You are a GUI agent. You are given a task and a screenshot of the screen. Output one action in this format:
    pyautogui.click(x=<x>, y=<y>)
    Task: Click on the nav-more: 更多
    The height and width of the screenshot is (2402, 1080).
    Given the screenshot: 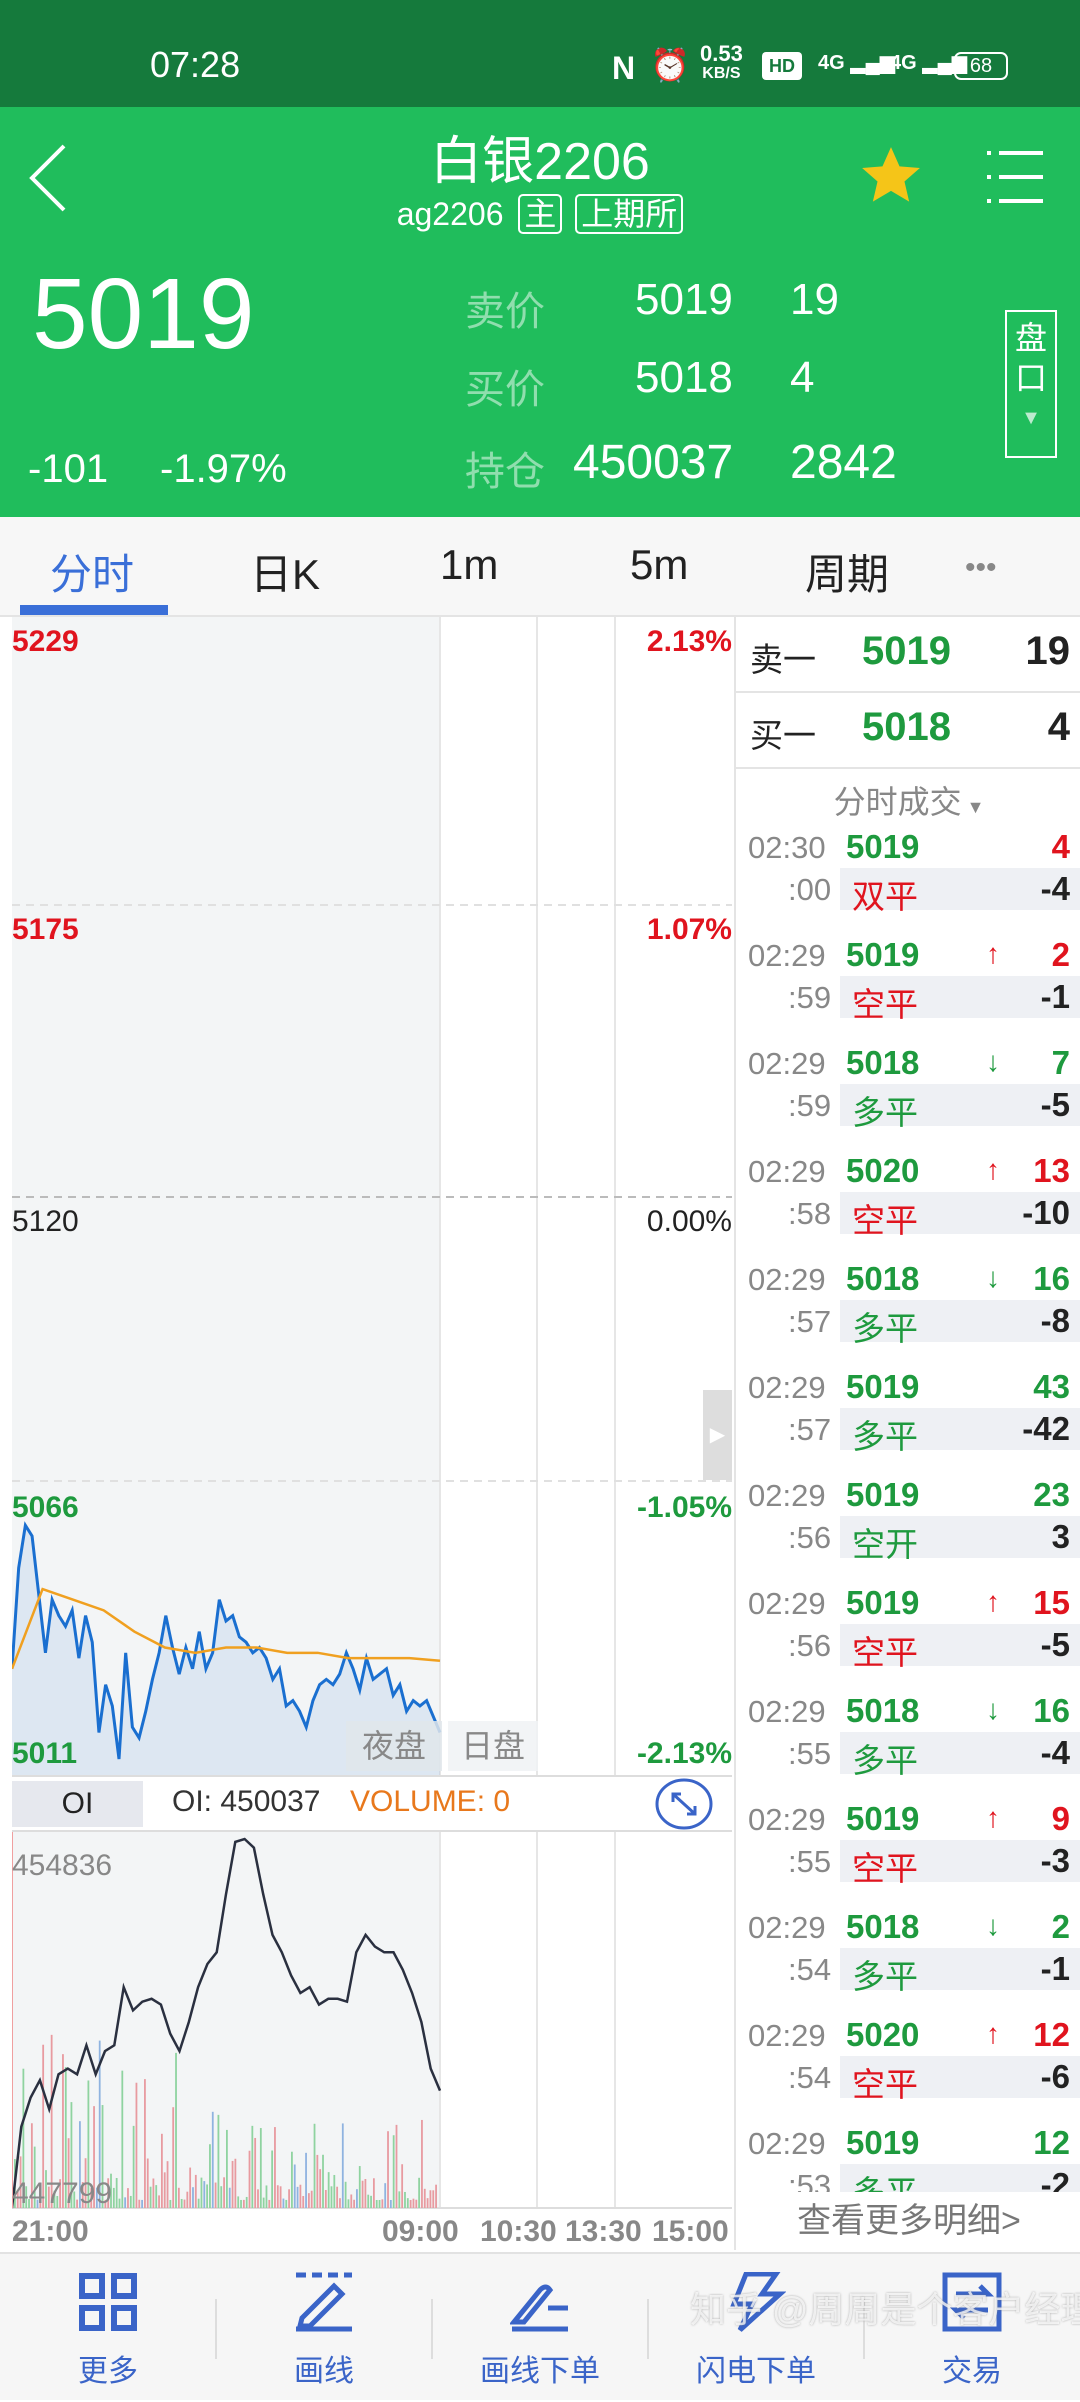 What is the action you would take?
    pyautogui.click(x=108, y=2328)
    